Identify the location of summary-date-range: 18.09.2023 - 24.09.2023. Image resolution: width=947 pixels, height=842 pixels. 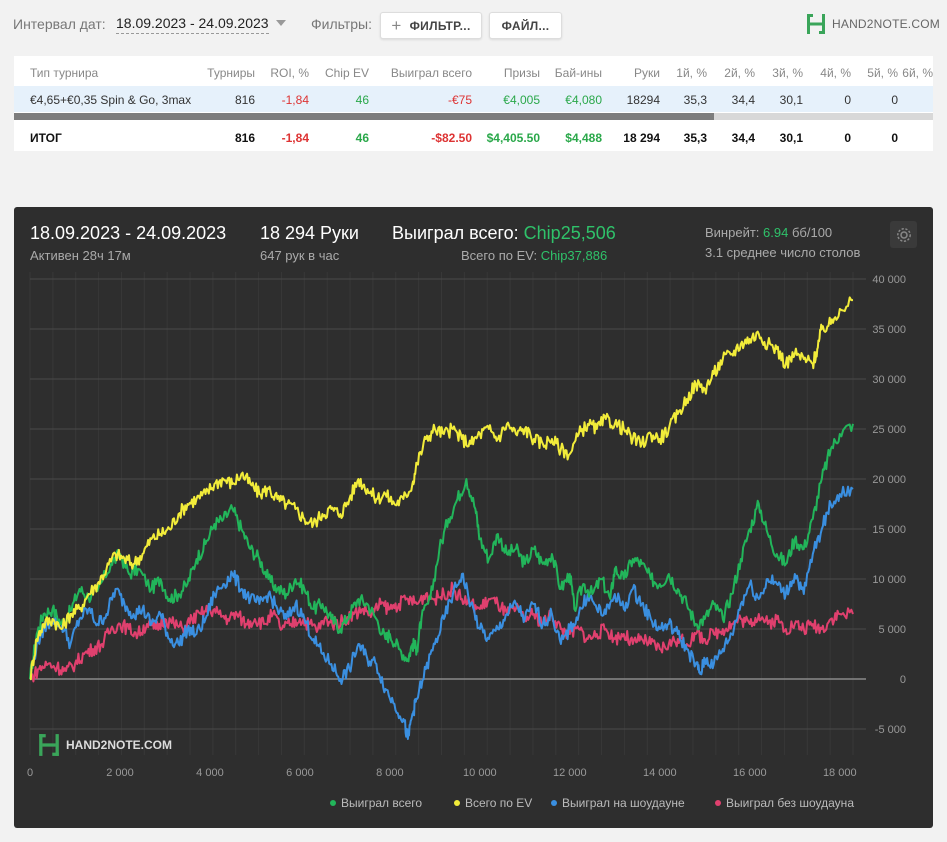
(128, 233).